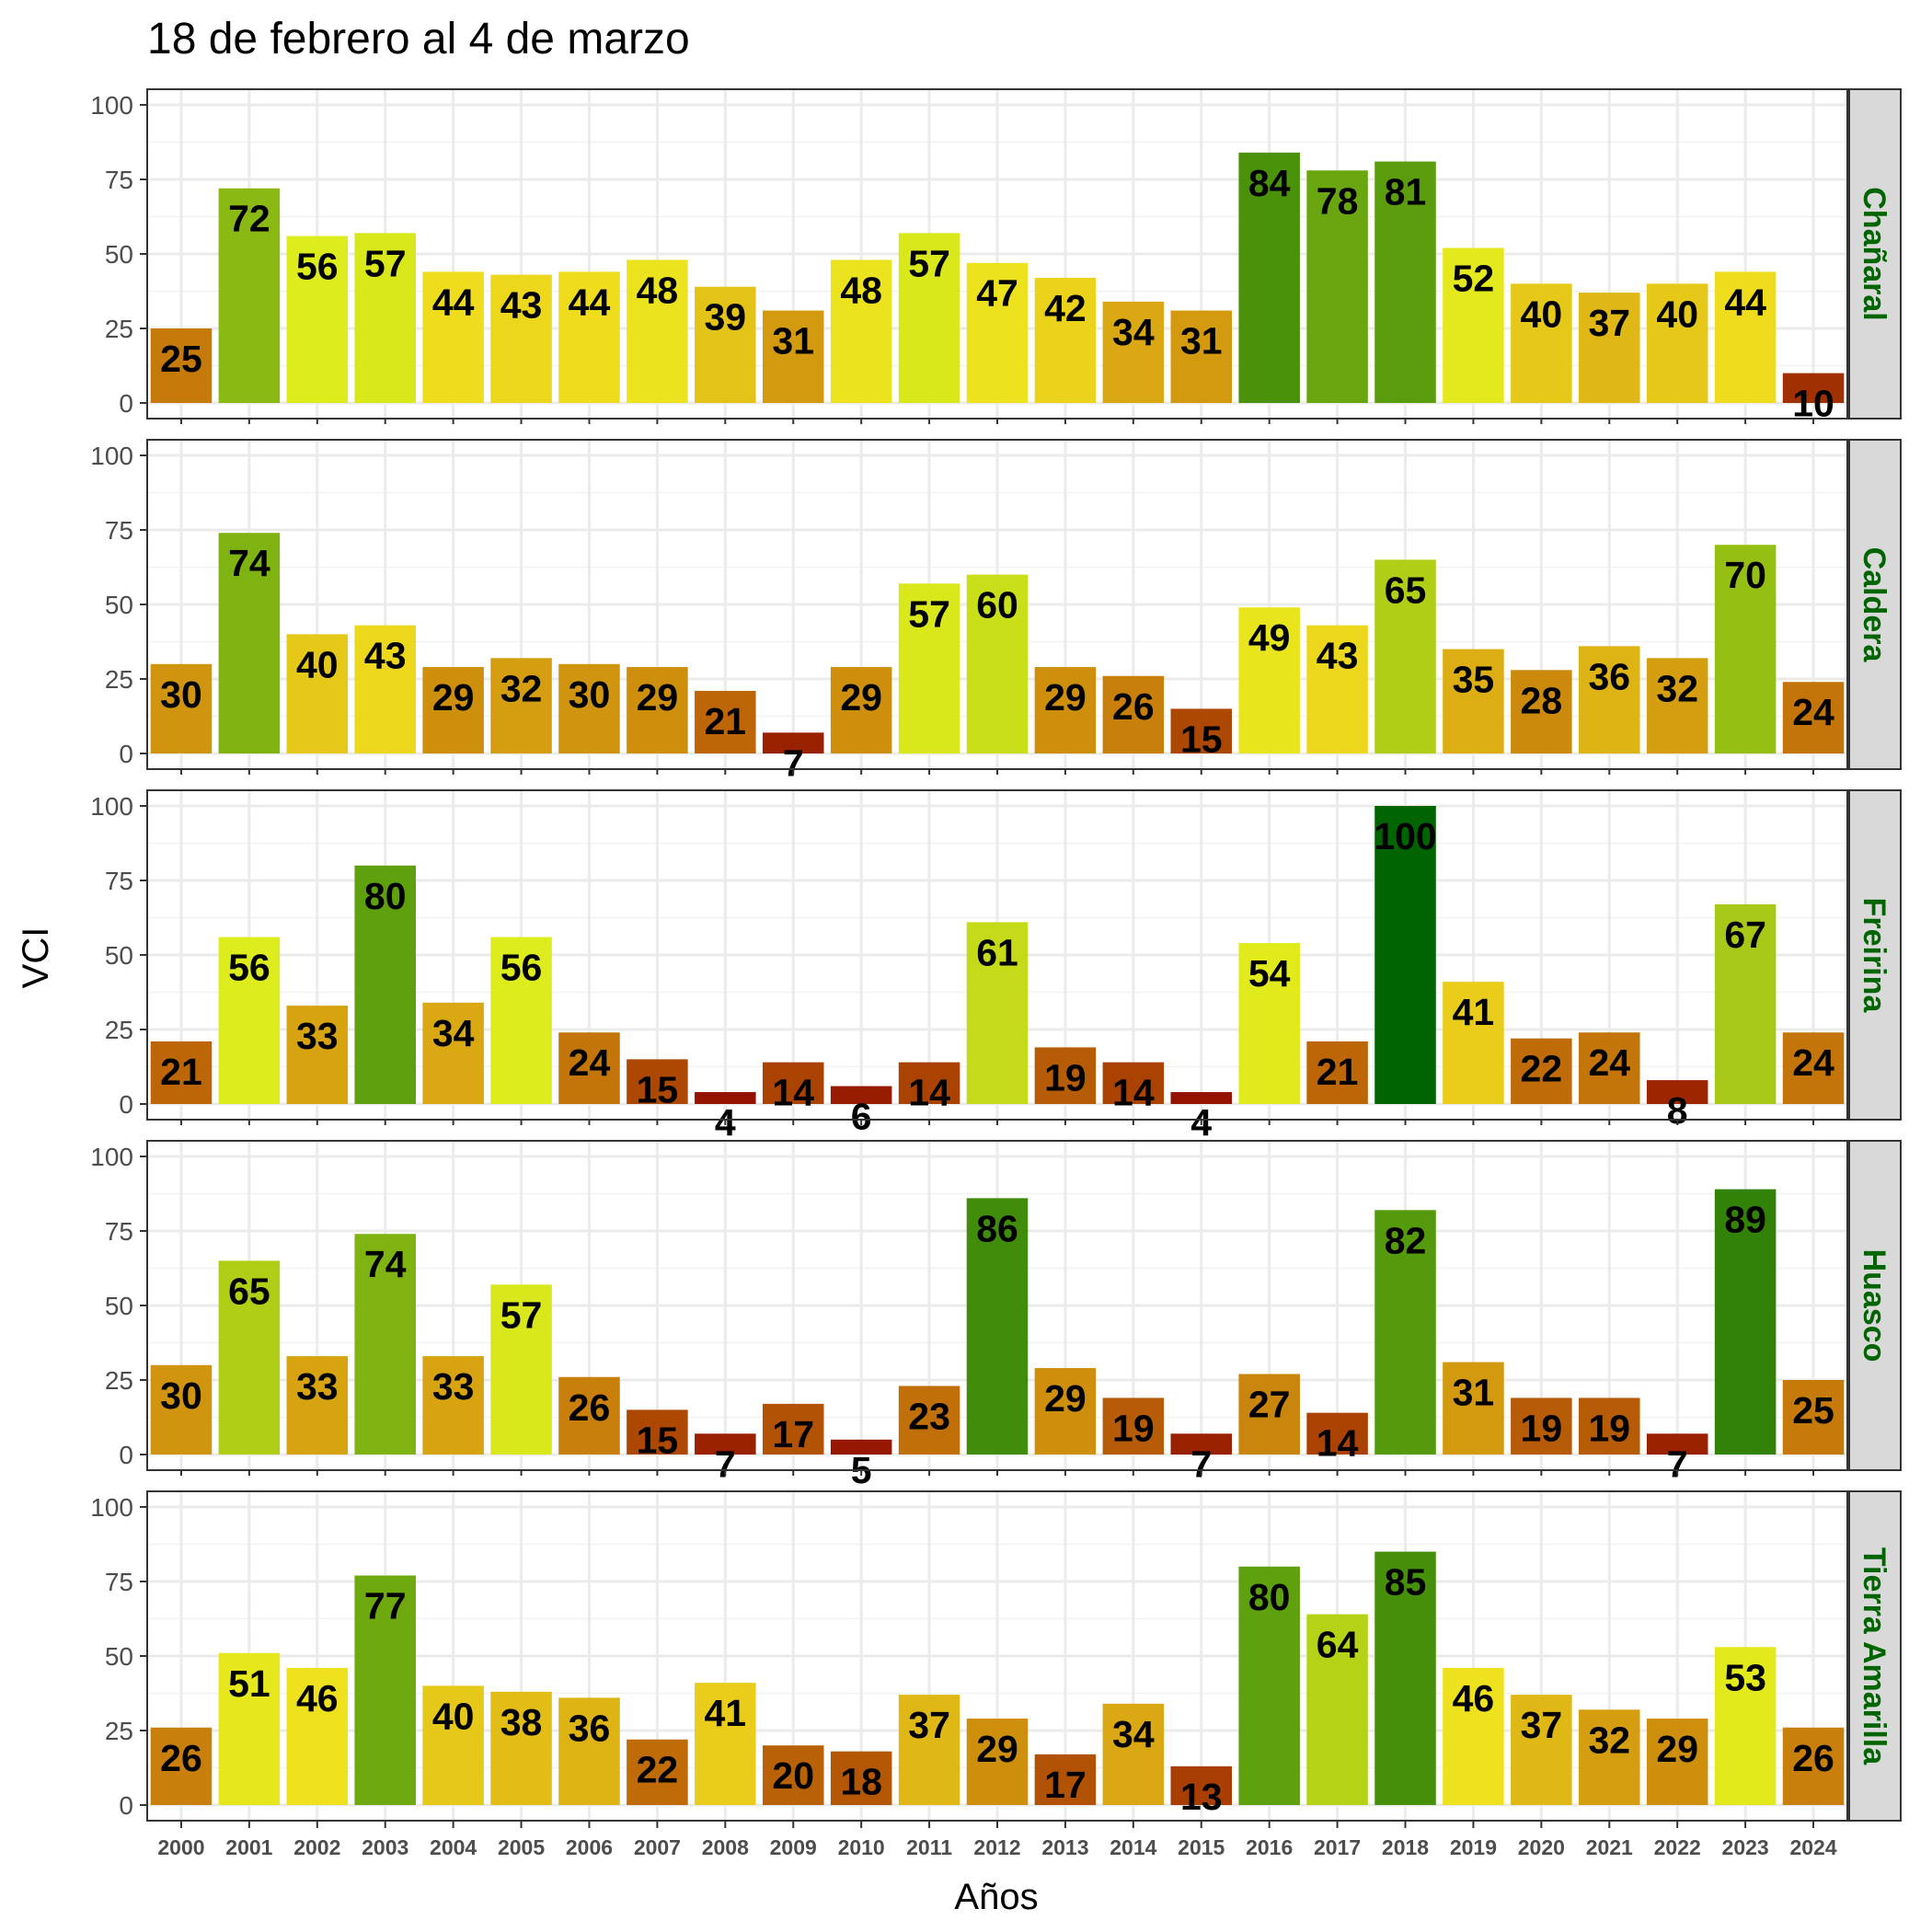 The width and height of the screenshot is (1932, 1932). Describe the element at coordinates (929, 1416) in the screenshot. I see `bar-value-label: 23` at that location.